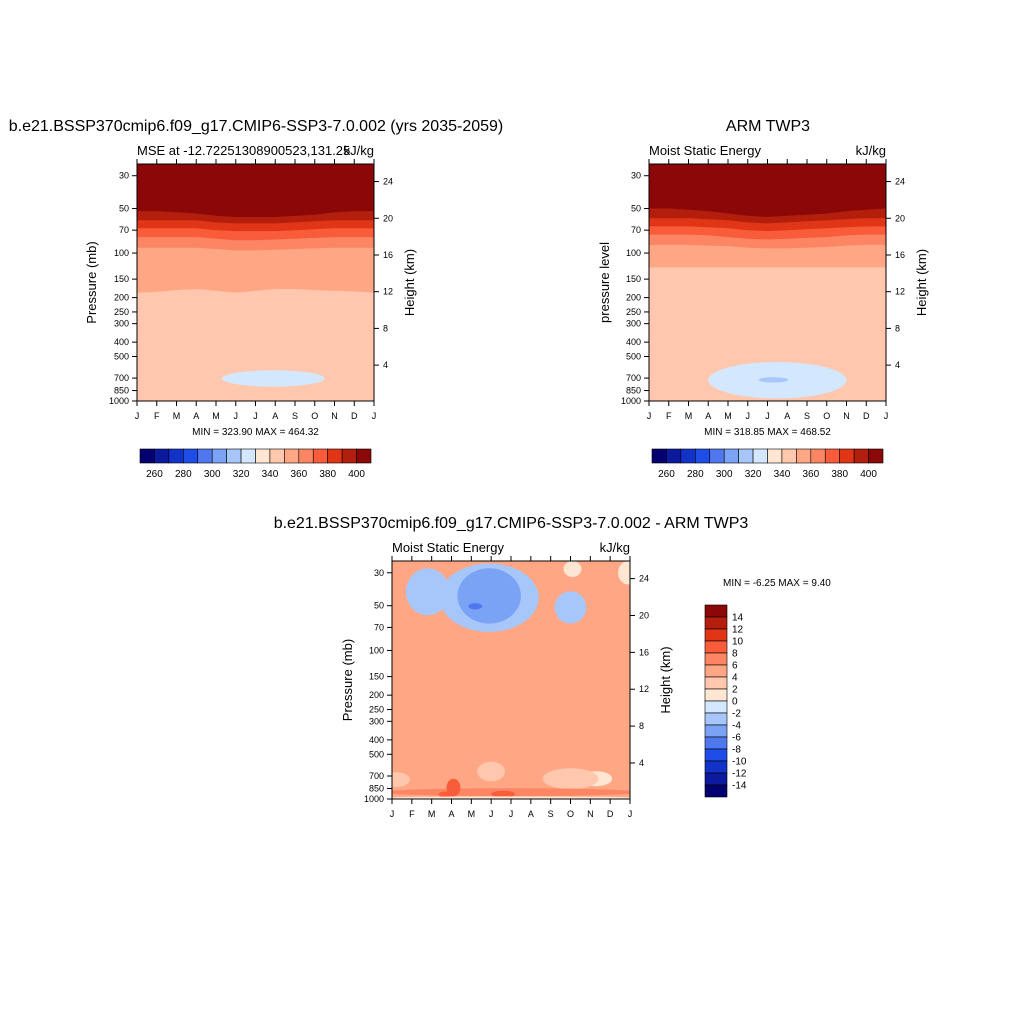 Image resolution: width=1024 pixels, height=1024 pixels. I want to click on colorbar-tick-label: 14, so click(738, 618).